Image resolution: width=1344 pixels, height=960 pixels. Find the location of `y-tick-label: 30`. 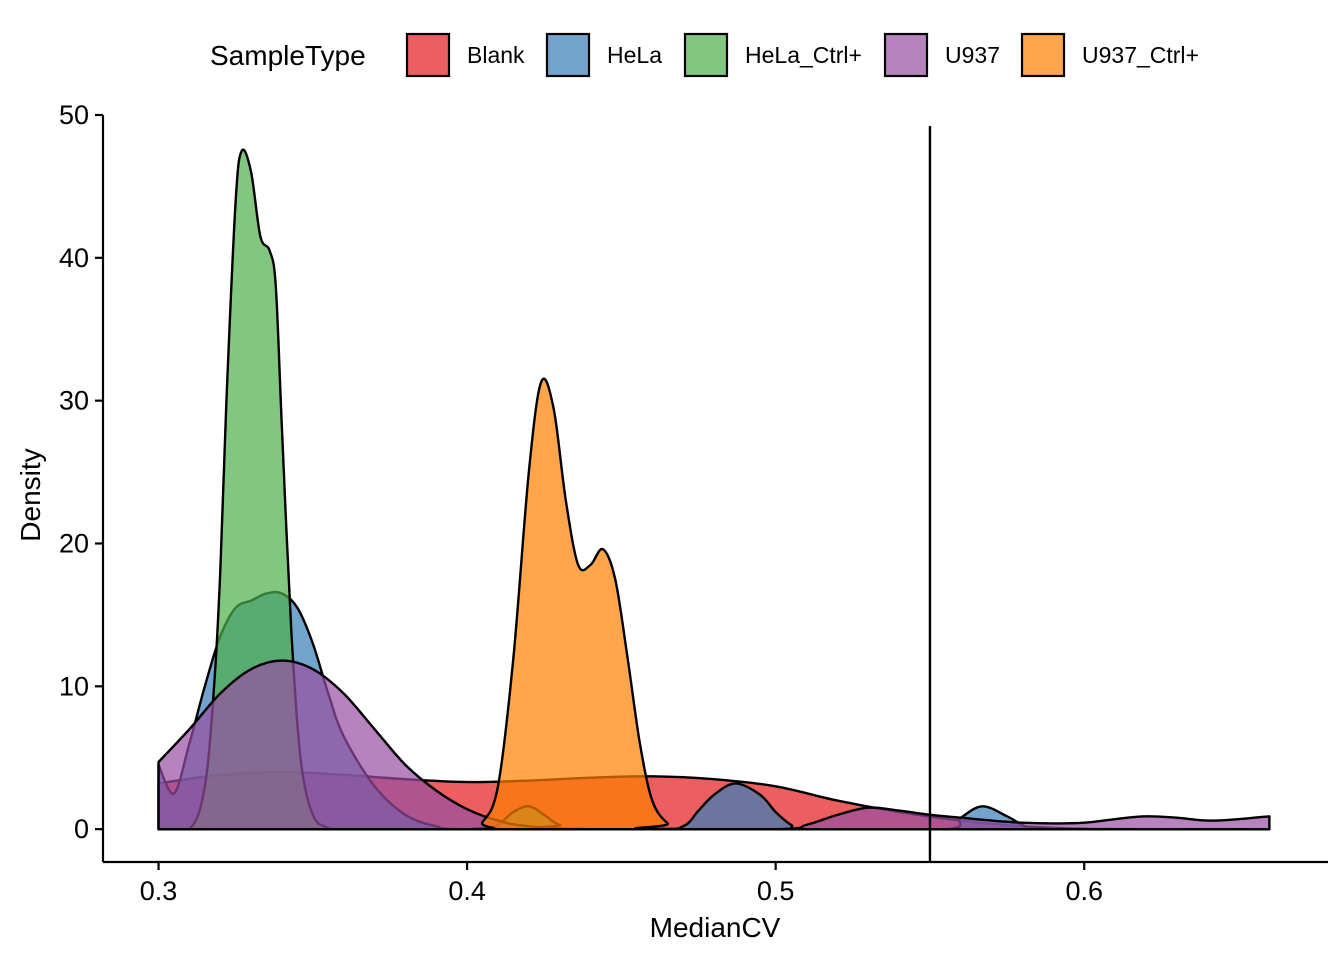

y-tick-label: 30 is located at coordinates (74, 401).